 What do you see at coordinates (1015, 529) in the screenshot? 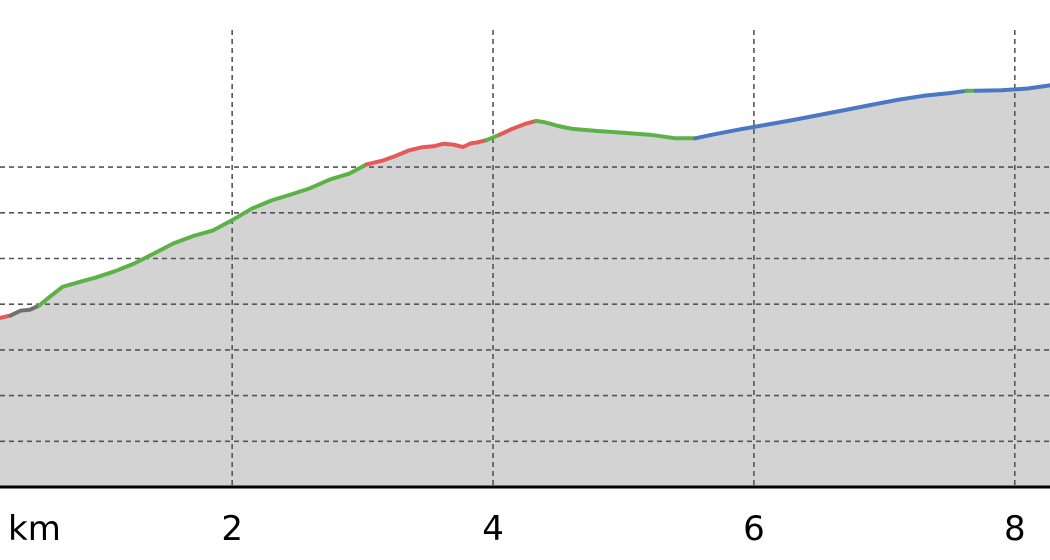
I see `x-tick-label: 8` at bounding box center [1015, 529].